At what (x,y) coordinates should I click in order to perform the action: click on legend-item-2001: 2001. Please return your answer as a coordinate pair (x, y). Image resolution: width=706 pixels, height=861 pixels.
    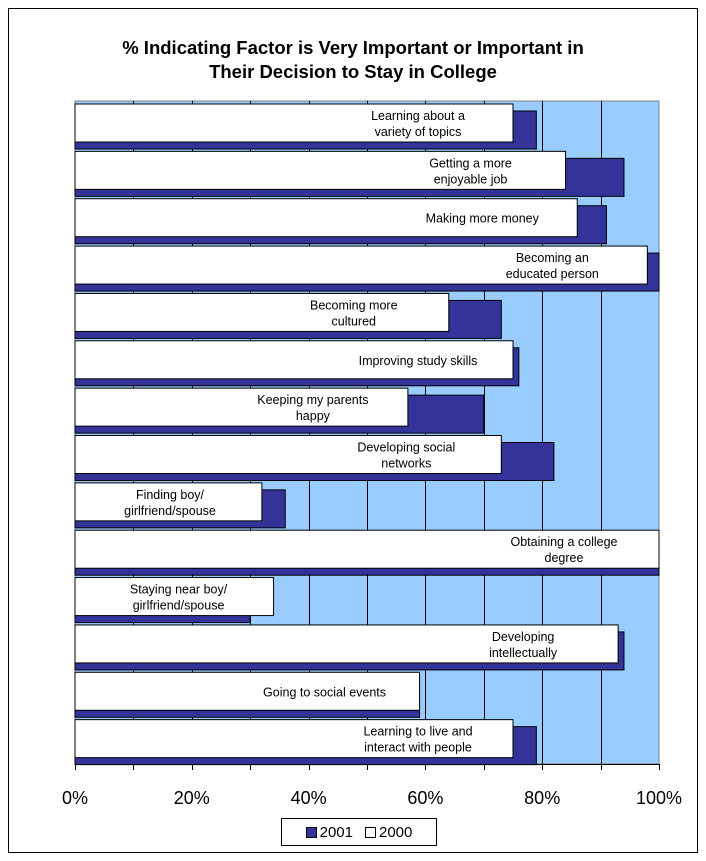
    Looking at the image, I should click on (329, 832).